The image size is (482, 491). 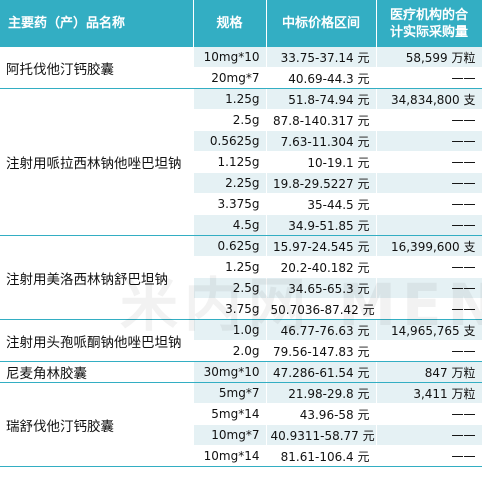 I want to click on table-row: 3.75g 50.7036-87.42 元一一, so click(x=241, y=309).